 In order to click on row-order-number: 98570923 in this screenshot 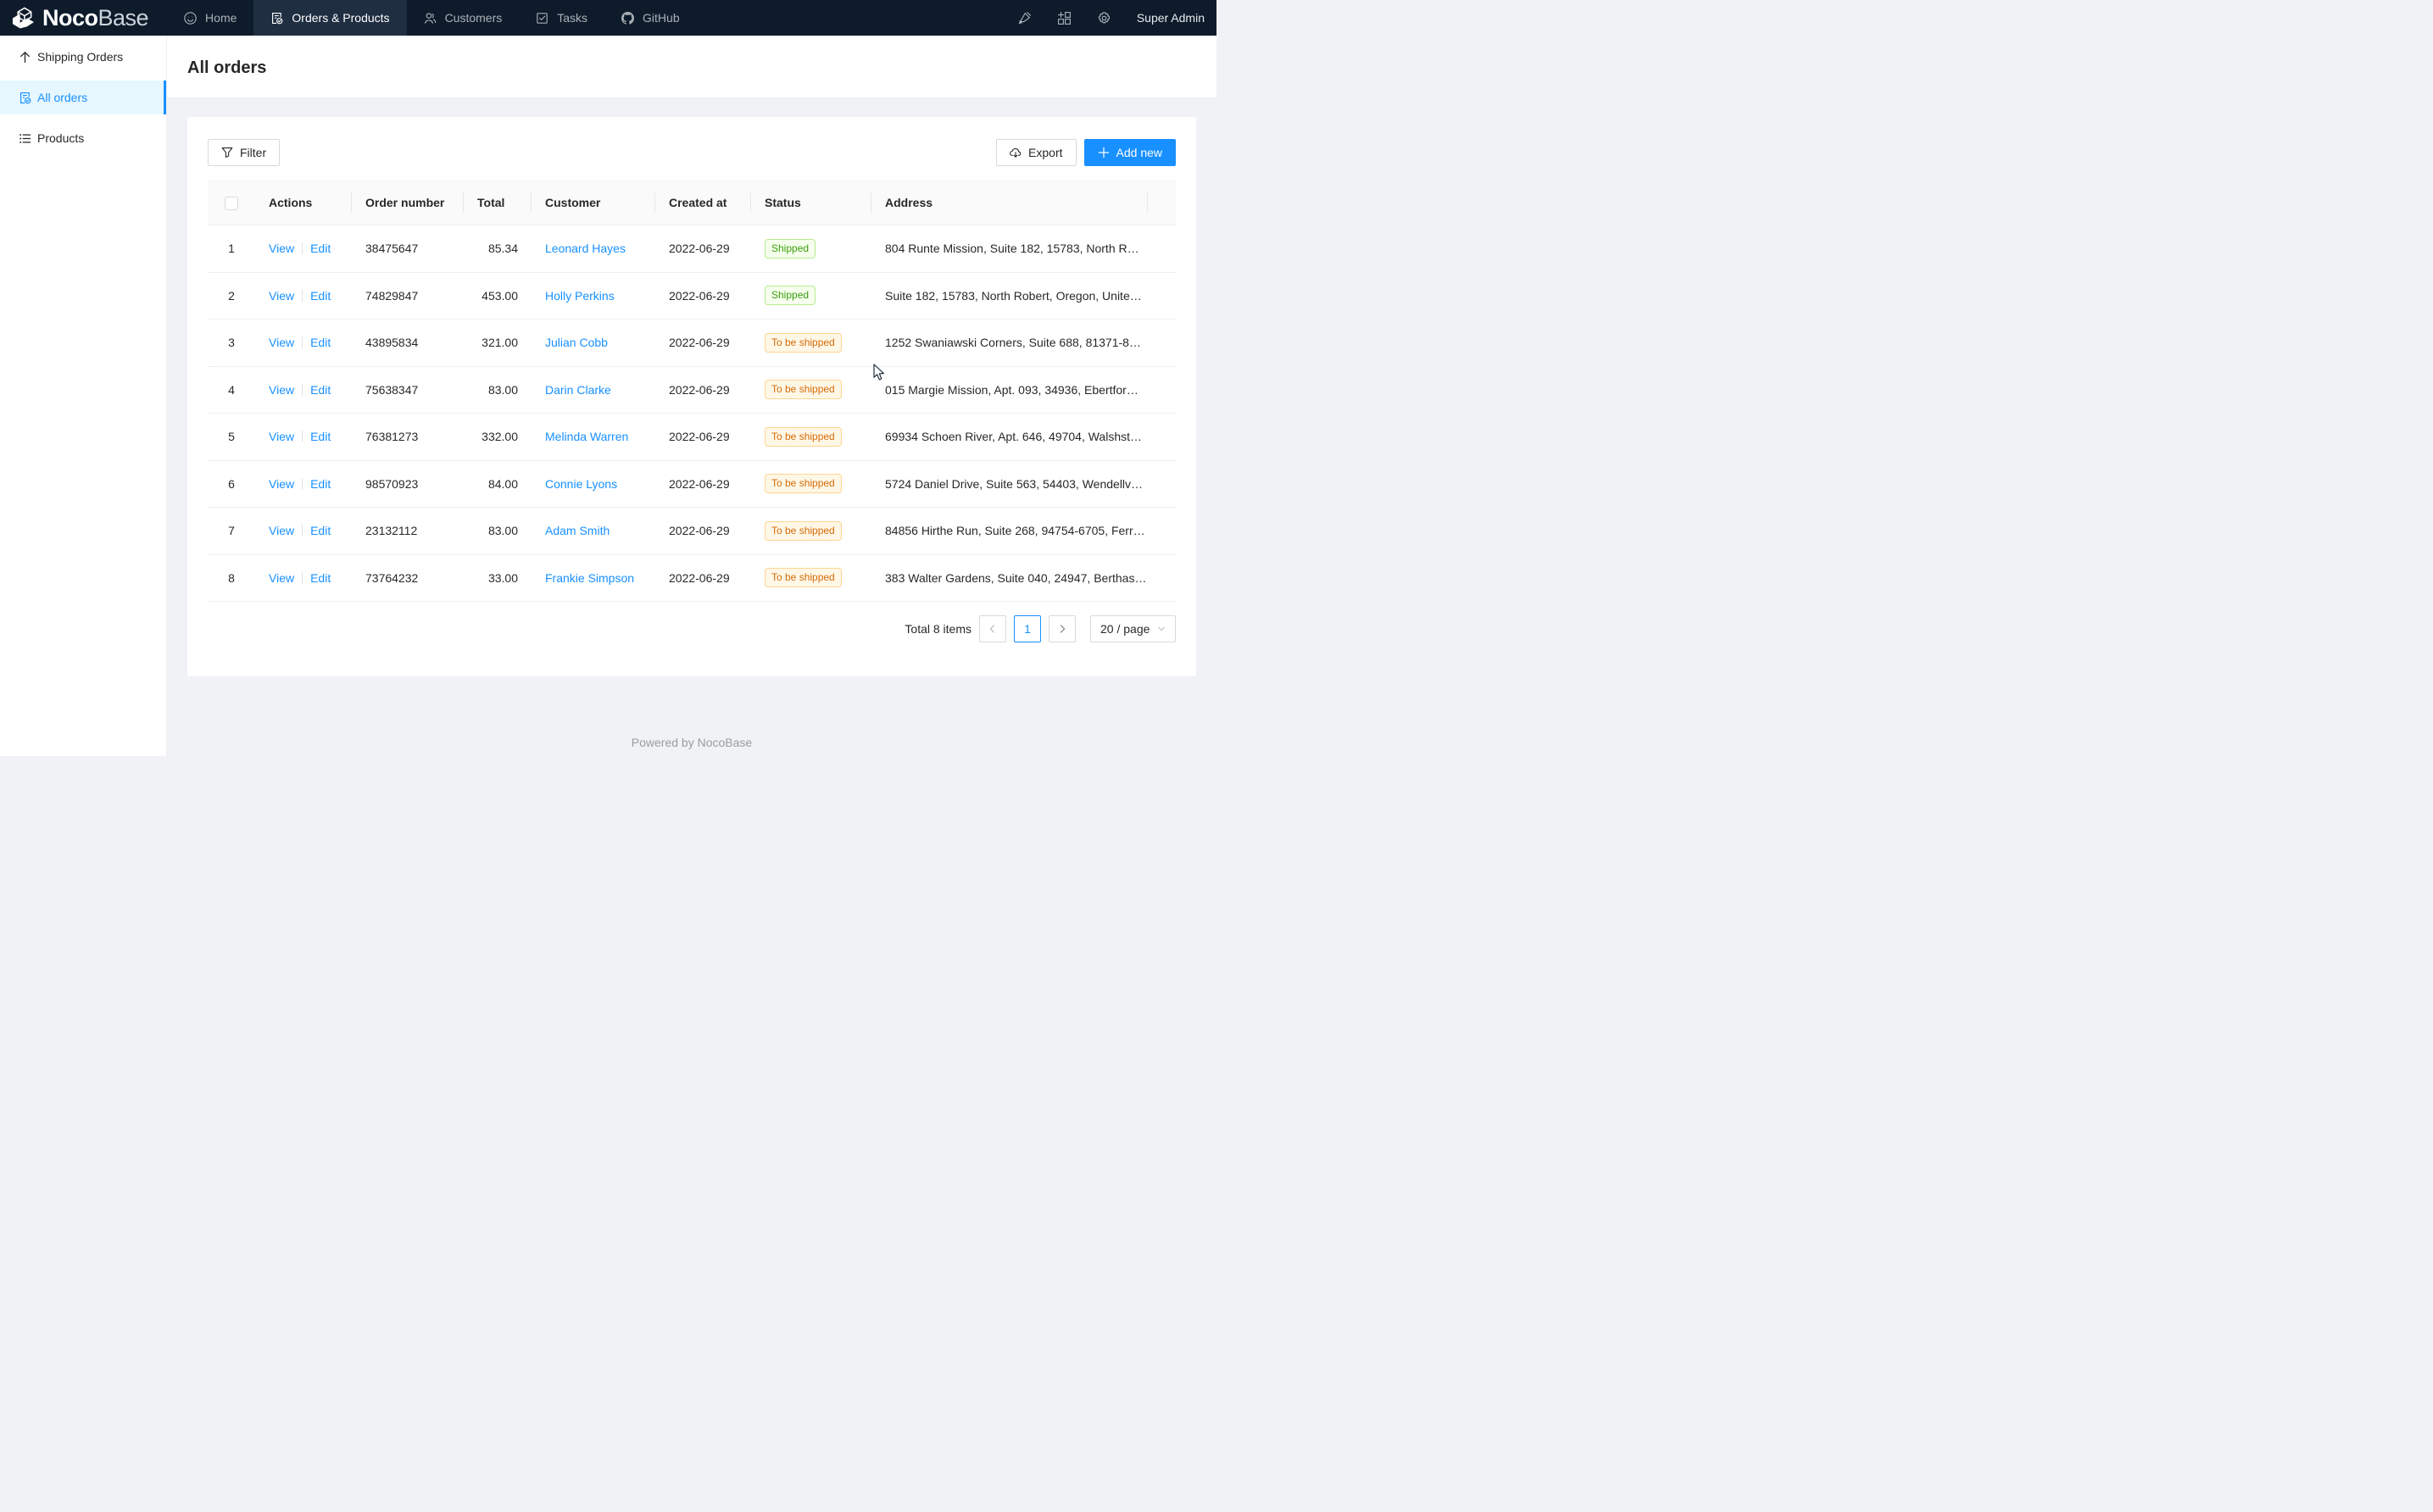, I will do `click(408, 484)`.